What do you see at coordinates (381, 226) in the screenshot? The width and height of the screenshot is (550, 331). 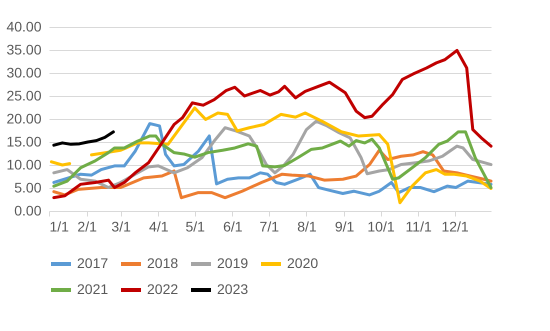 I see `x-tick-label: 10/1` at bounding box center [381, 226].